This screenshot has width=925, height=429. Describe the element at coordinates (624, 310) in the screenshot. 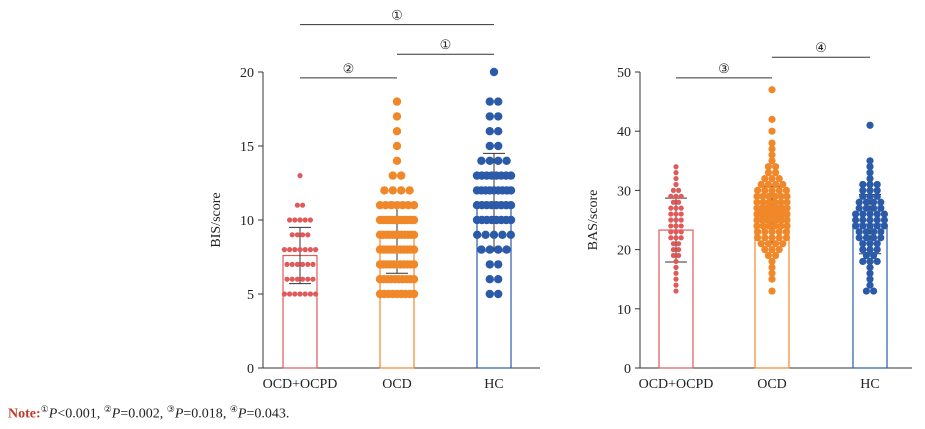

I see `p2-y-tick-label: 10` at that location.